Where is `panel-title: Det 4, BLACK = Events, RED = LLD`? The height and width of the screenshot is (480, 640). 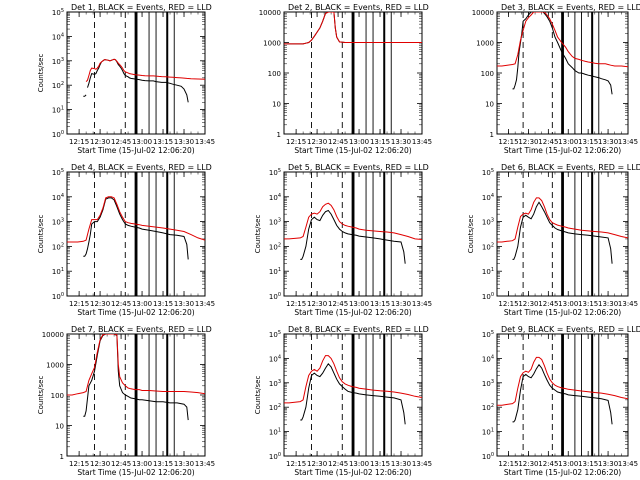 panel-title: Det 4, BLACK = Events, RED = LLD is located at coordinates (141, 167).